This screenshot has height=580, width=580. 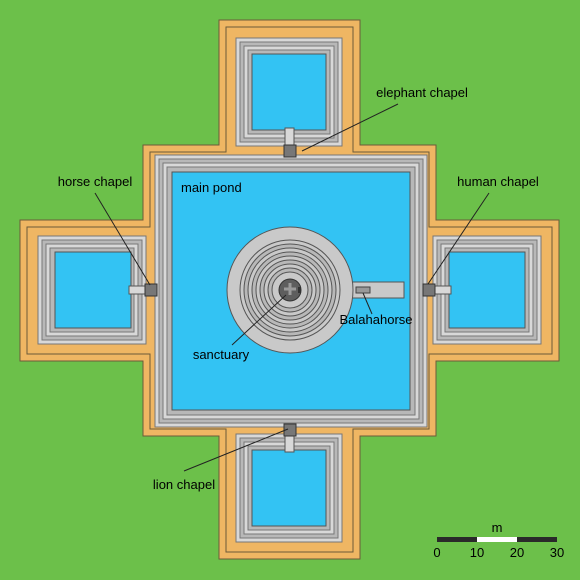 What do you see at coordinates (184, 484) in the screenshot?
I see `lion-chapel-label: lion chapel` at bounding box center [184, 484].